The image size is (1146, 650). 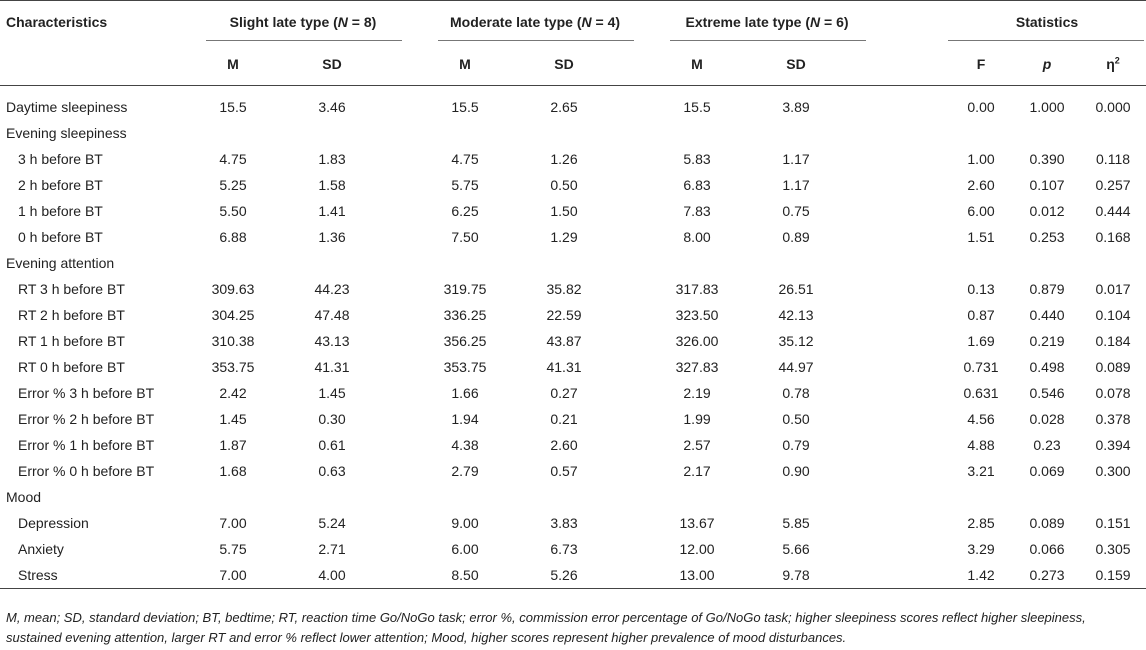 I want to click on table-cell: 0.57, so click(x=564, y=471).